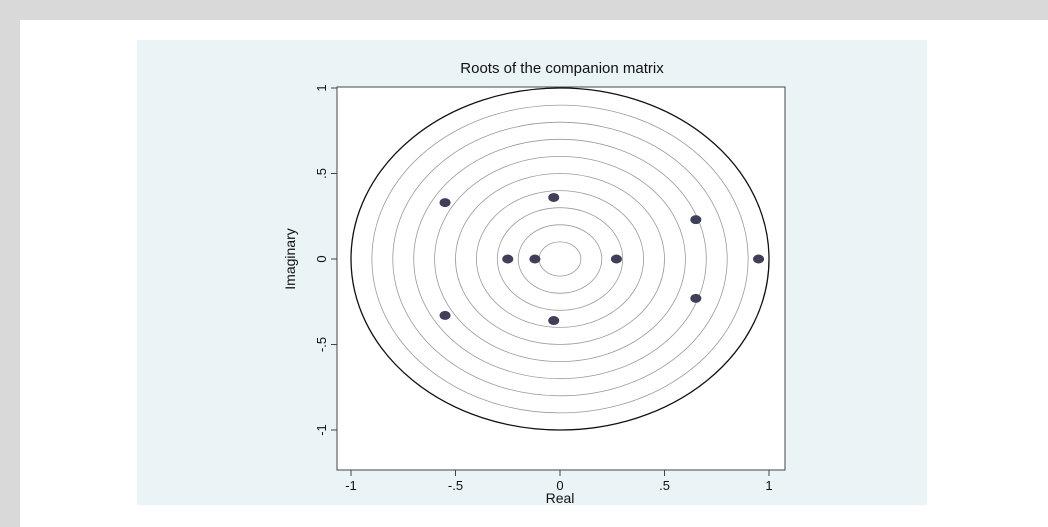 The image size is (1048, 527). What do you see at coordinates (351, 485) in the screenshot?
I see `x-tick-label: -1` at bounding box center [351, 485].